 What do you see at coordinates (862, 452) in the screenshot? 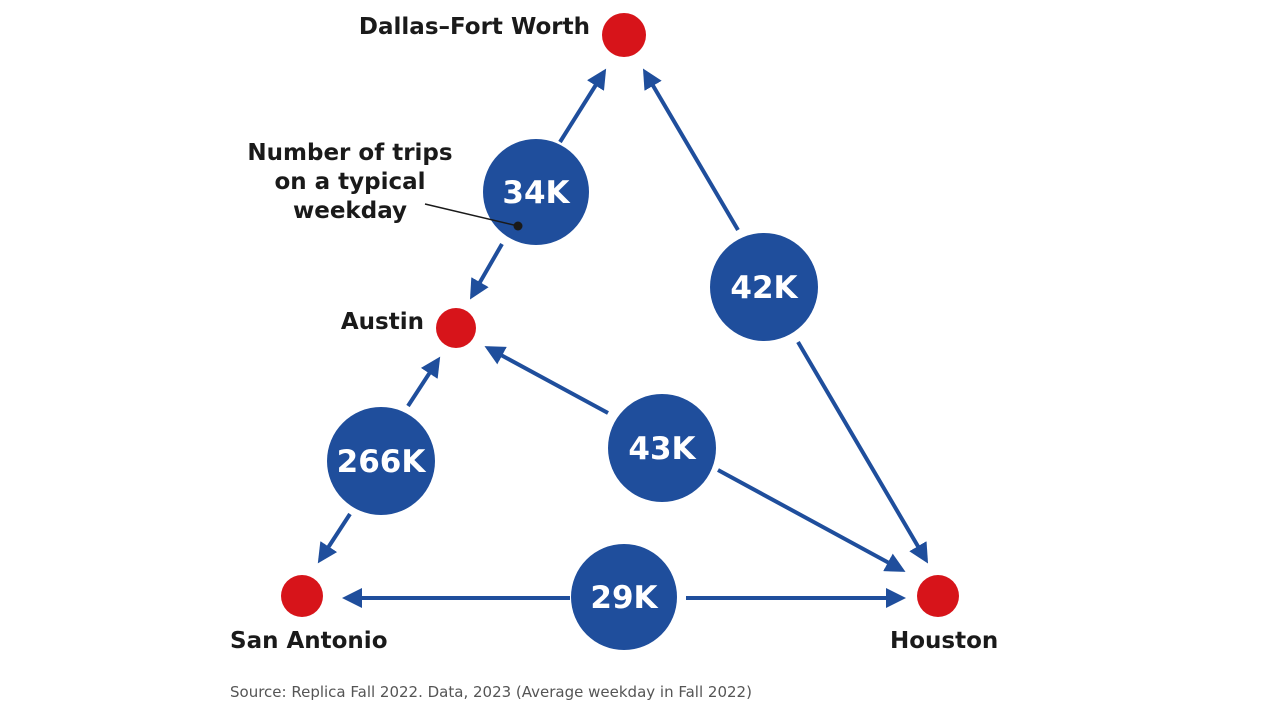
I see `arrow-42k-to-houston` at bounding box center [862, 452].